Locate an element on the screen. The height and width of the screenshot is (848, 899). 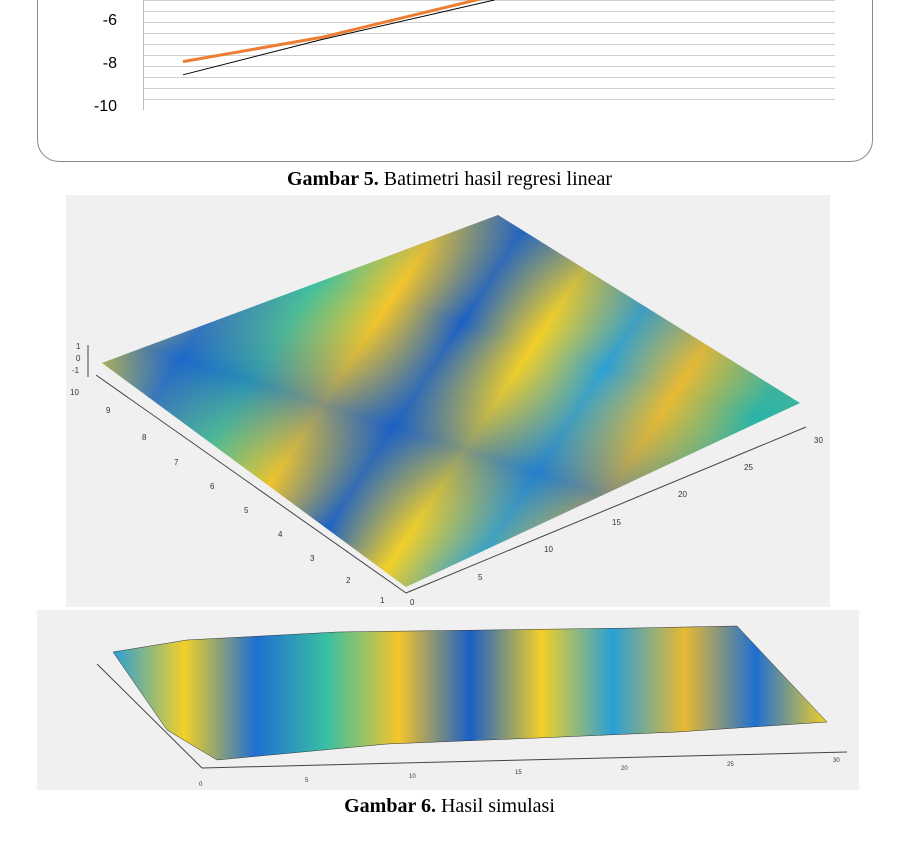
z-tick-label: 1 is located at coordinates (78, 346).